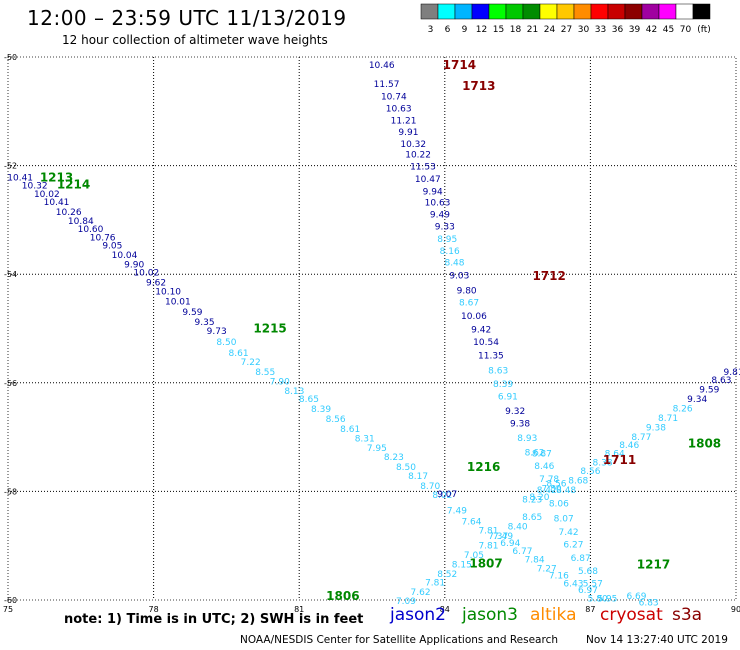 Image resolution: width=740 pixels, height=650 pixels. Describe the element at coordinates (408, 133) in the screenshot. I see `wave-height-label: 9.91` at that location.